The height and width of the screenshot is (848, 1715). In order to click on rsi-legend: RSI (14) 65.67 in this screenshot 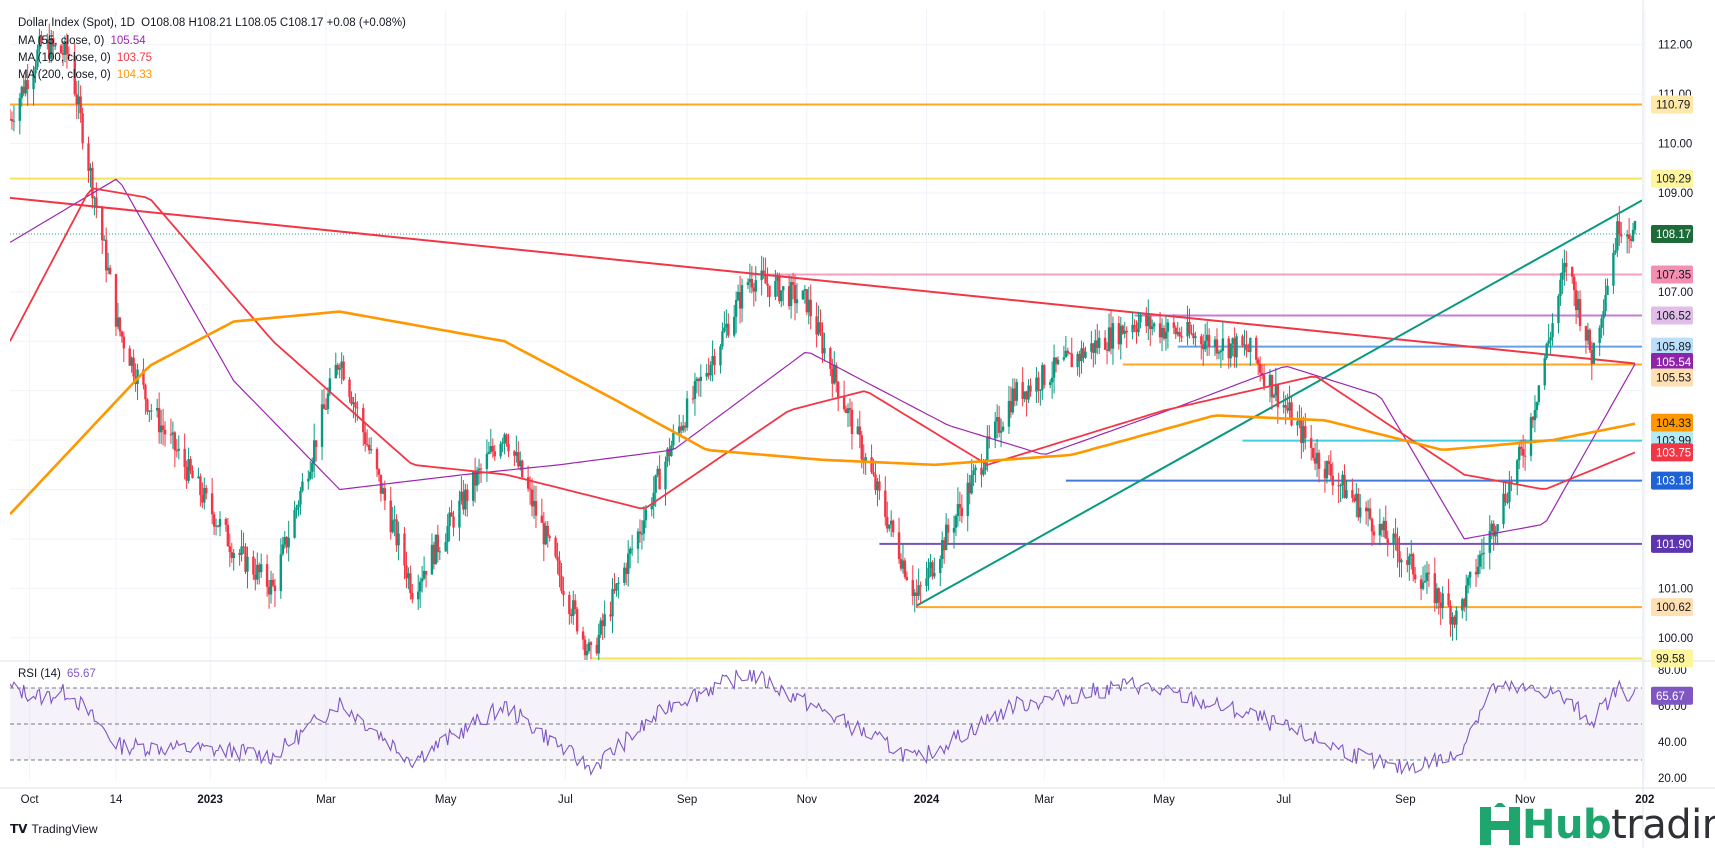, I will do `click(57, 674)`.